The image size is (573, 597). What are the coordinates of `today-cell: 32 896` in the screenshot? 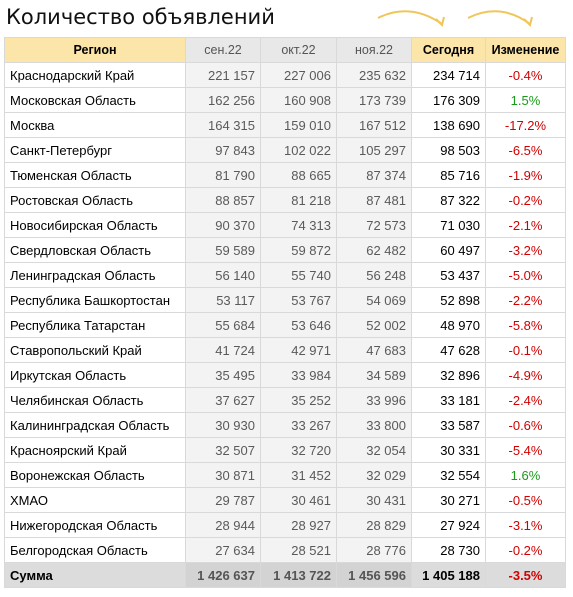 It's located at (448, 375).